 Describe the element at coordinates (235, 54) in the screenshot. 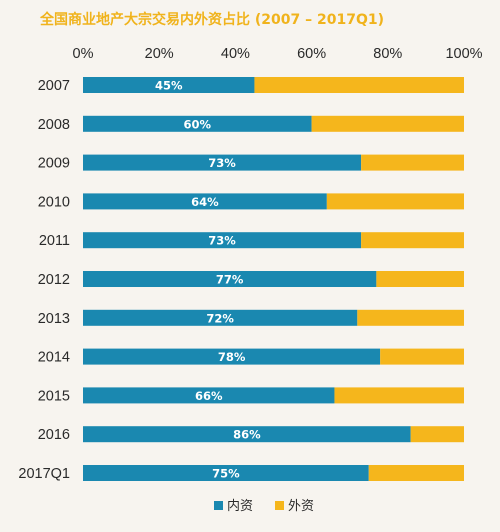

I see `x-tick-label: 40%` at that location.